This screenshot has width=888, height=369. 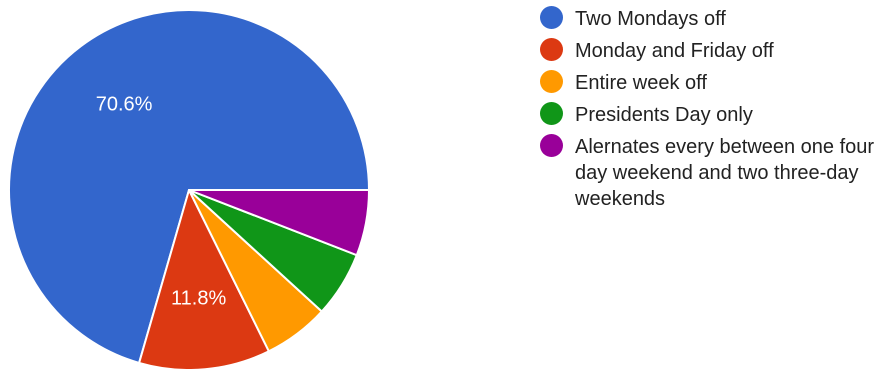 What do you see at coordinates (198, 299) in the screenshot?
I see `slice-data-label-2: 11.8%` at bounding box center [198, 299].